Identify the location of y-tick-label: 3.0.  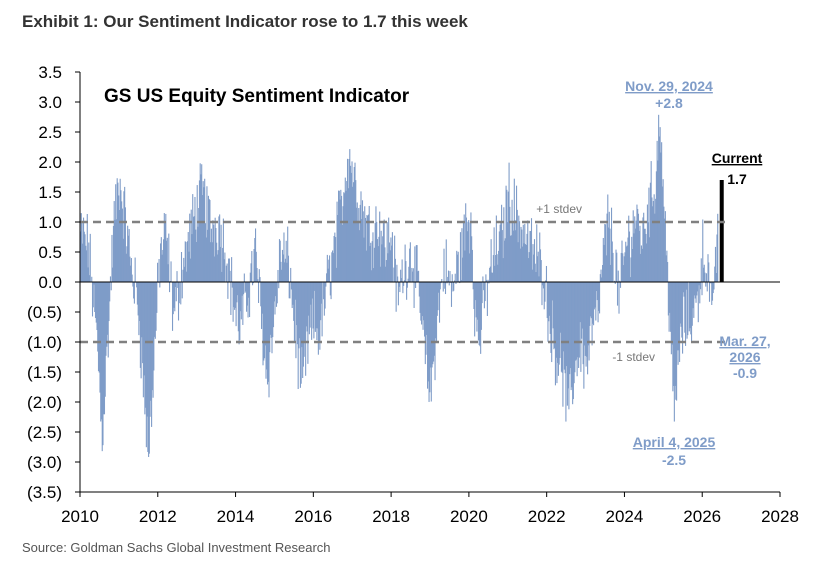
(50, 102).